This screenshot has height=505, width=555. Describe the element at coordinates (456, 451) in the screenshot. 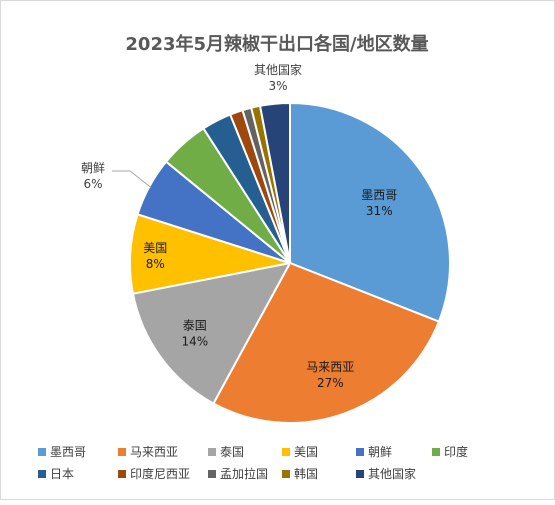

I see `legend-label-印度: 印度` at that location.